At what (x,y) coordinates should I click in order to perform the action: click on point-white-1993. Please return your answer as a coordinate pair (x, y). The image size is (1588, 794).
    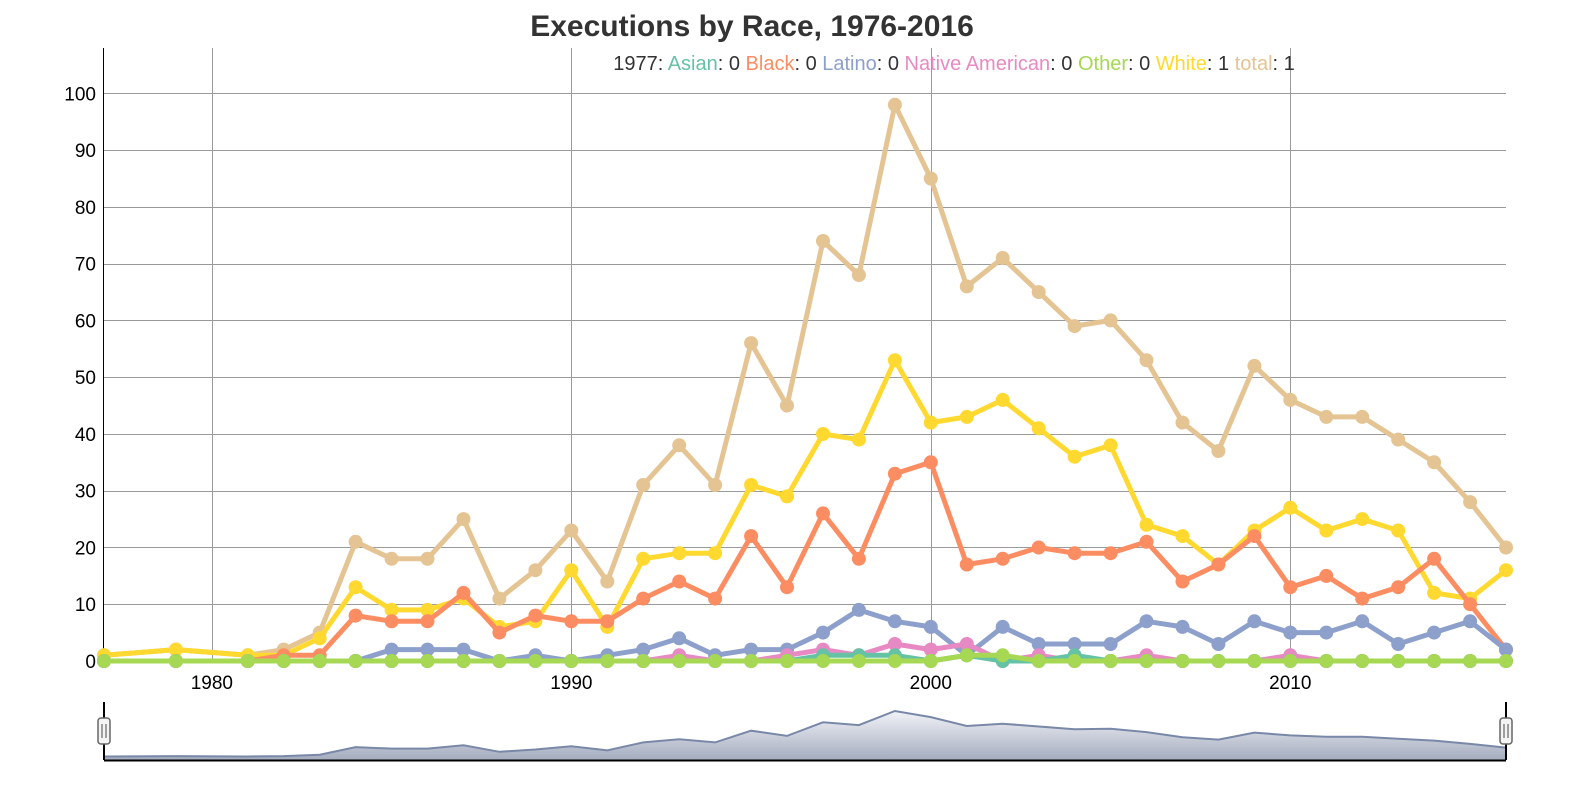
    Looking at the image, I should click on (679, 553).